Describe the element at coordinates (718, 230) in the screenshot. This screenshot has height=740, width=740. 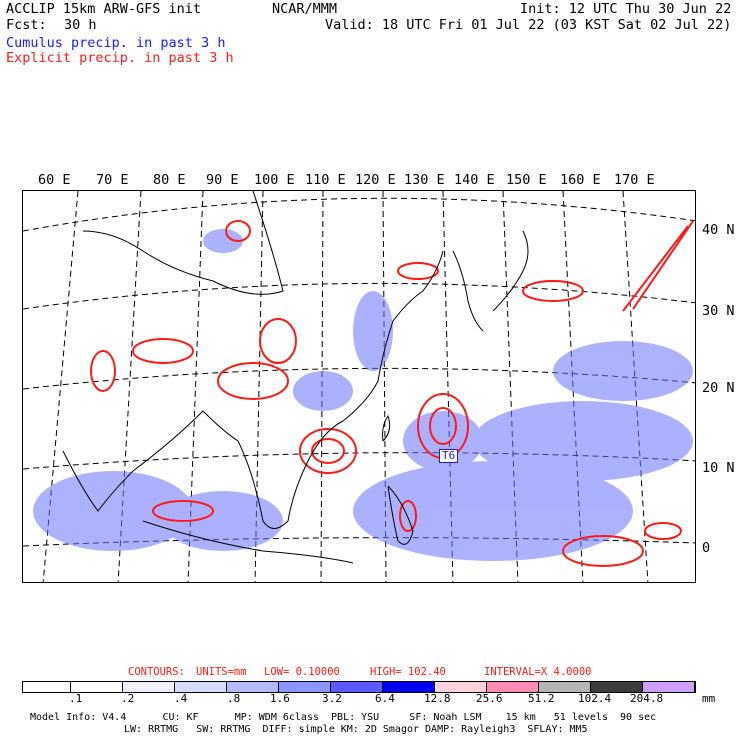
I see `lat-label: 40 N` at that location.